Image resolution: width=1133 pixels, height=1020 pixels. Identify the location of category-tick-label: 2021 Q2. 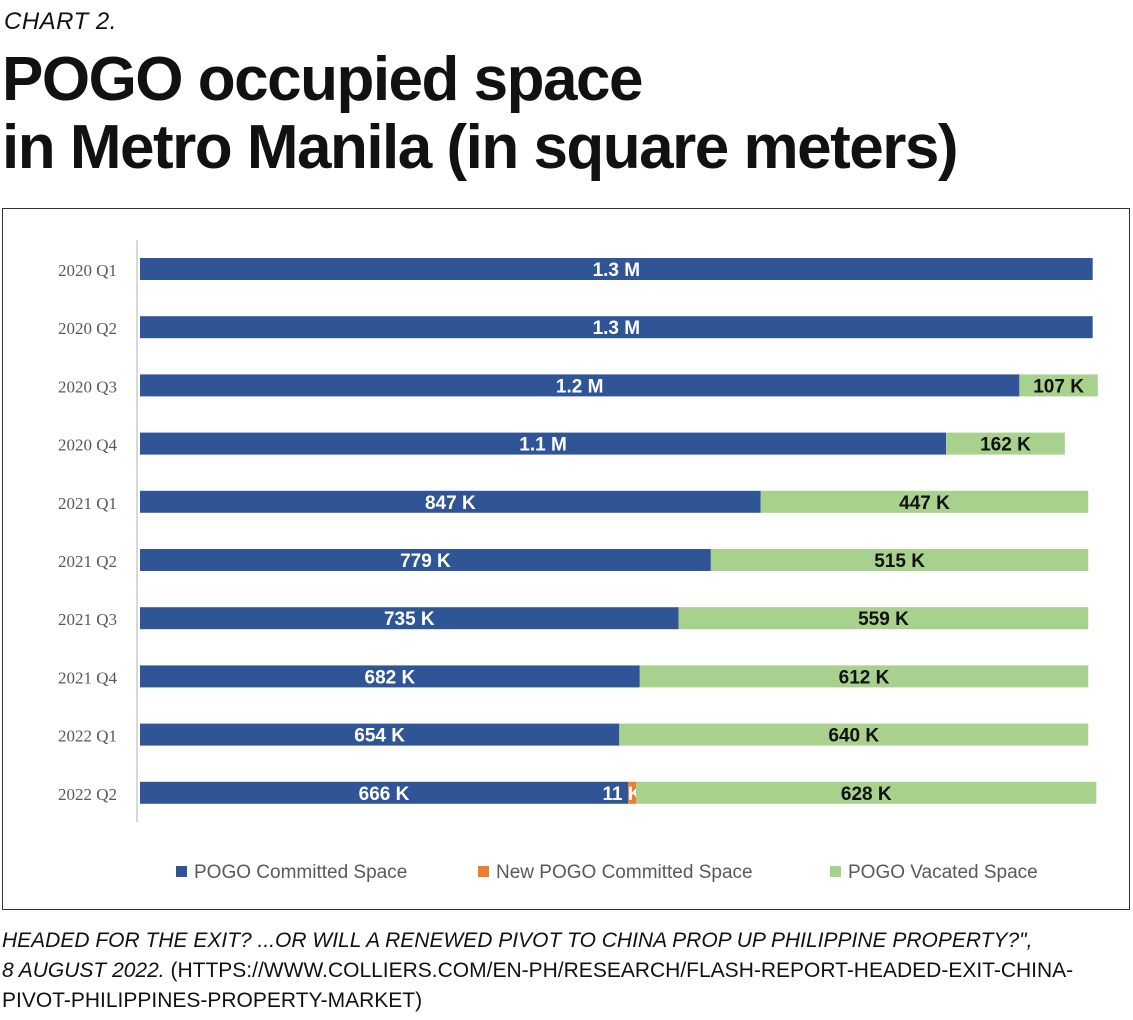
(87, 561).